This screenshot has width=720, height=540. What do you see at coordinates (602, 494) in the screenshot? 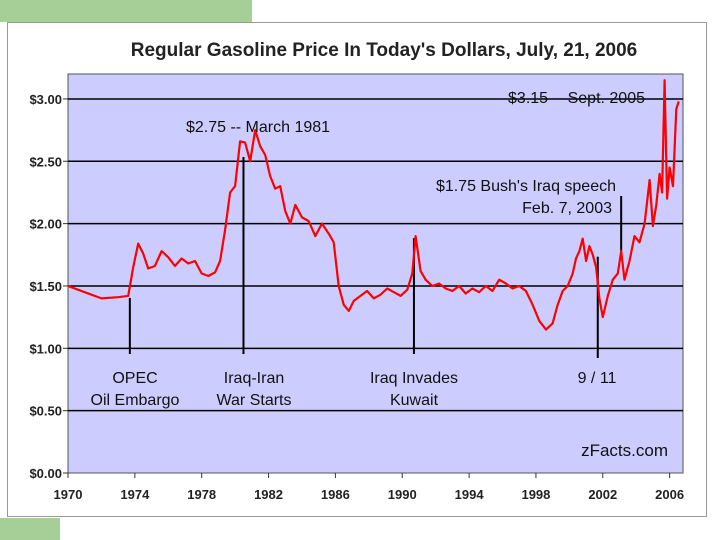
I see `x-tick-label: 2002` at bounding box center [602, 494].